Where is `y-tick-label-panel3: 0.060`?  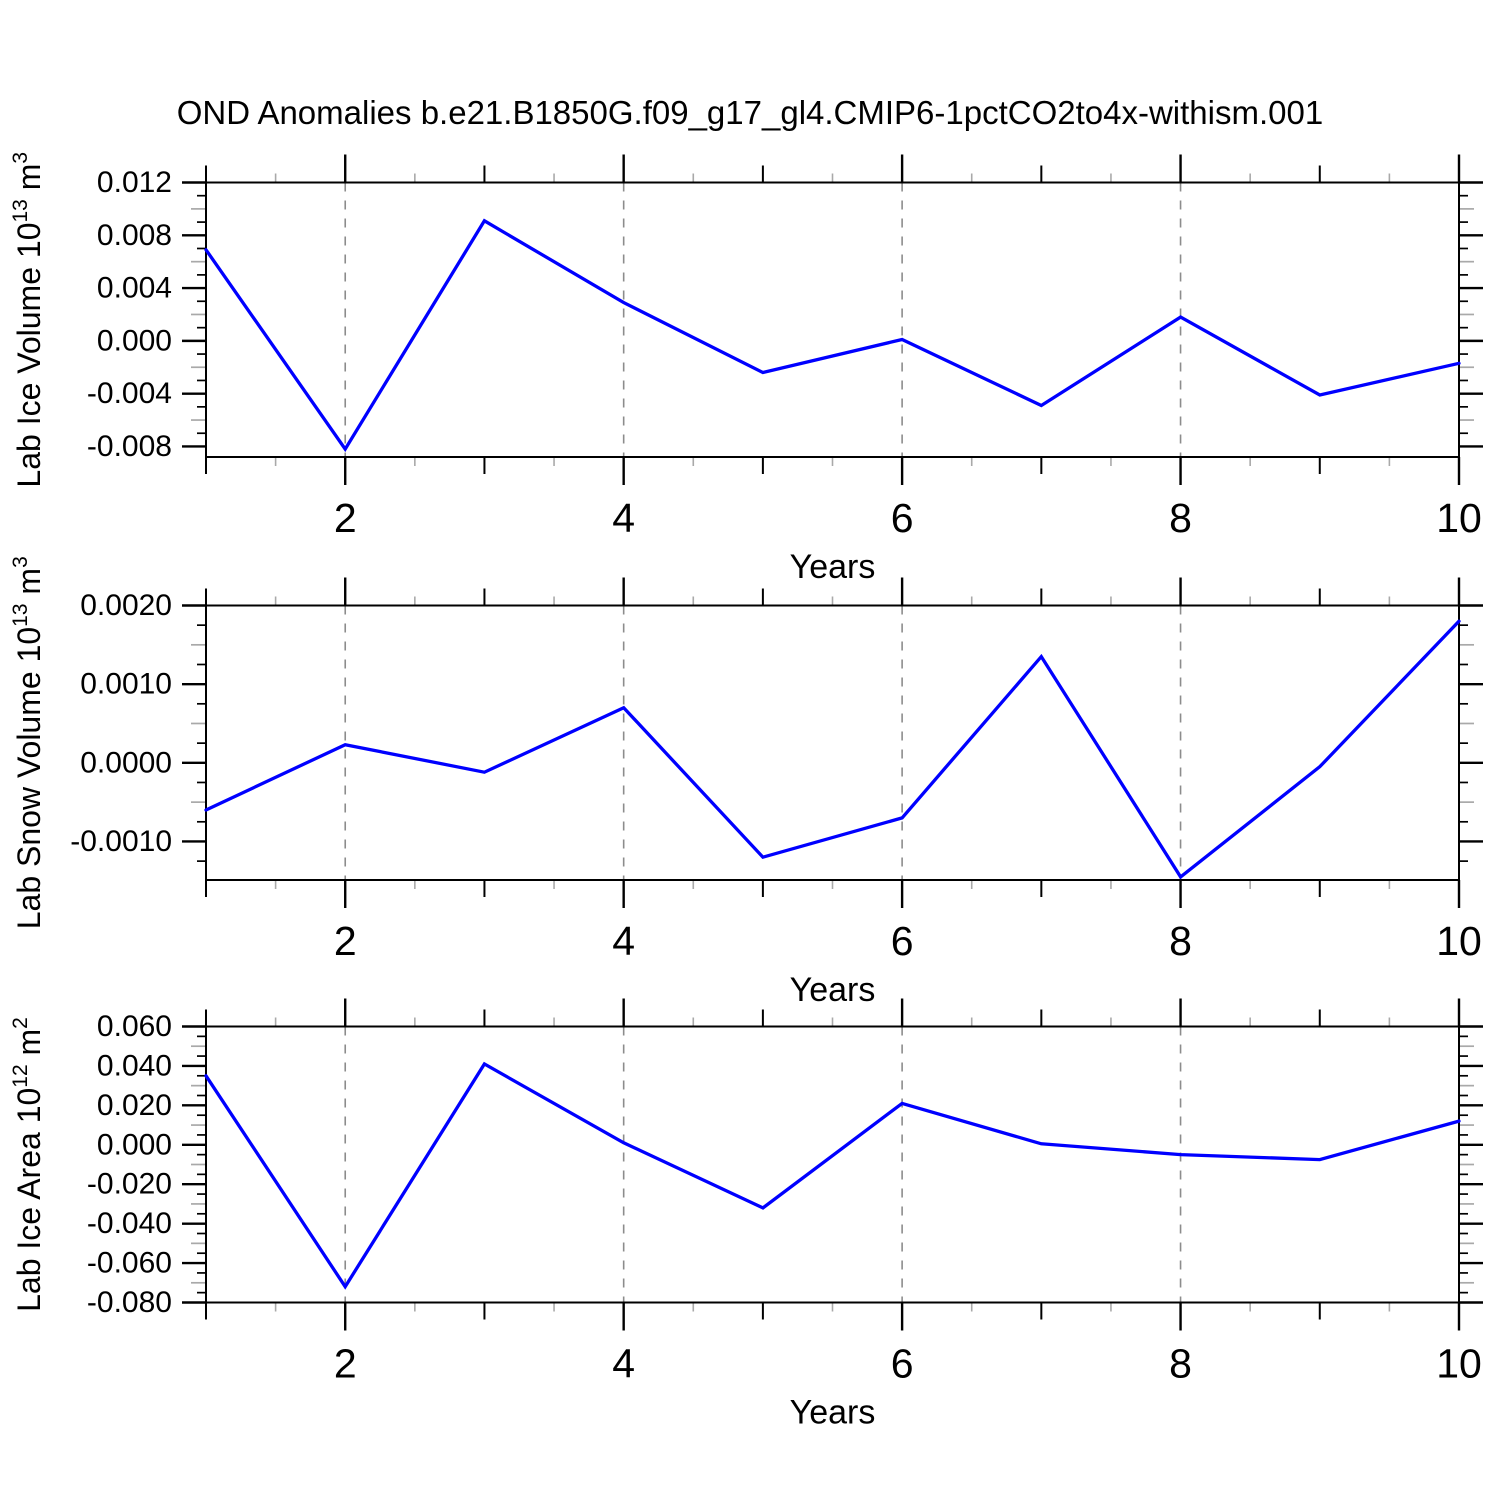
y-tick-label-panel3: 0.060 is located at coordinates (134, 1026).